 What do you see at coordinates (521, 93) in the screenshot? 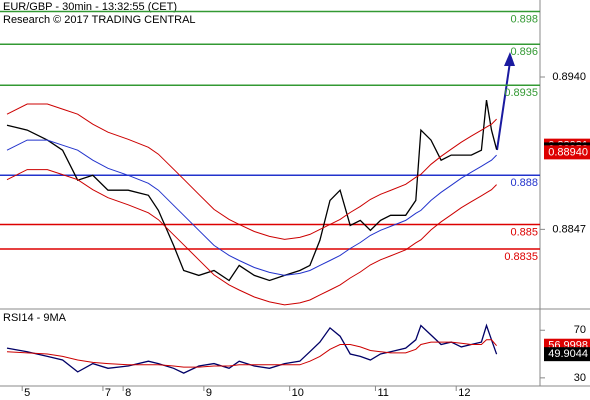
I see `level-label: 0.8935` at bounding box center [521, 93].